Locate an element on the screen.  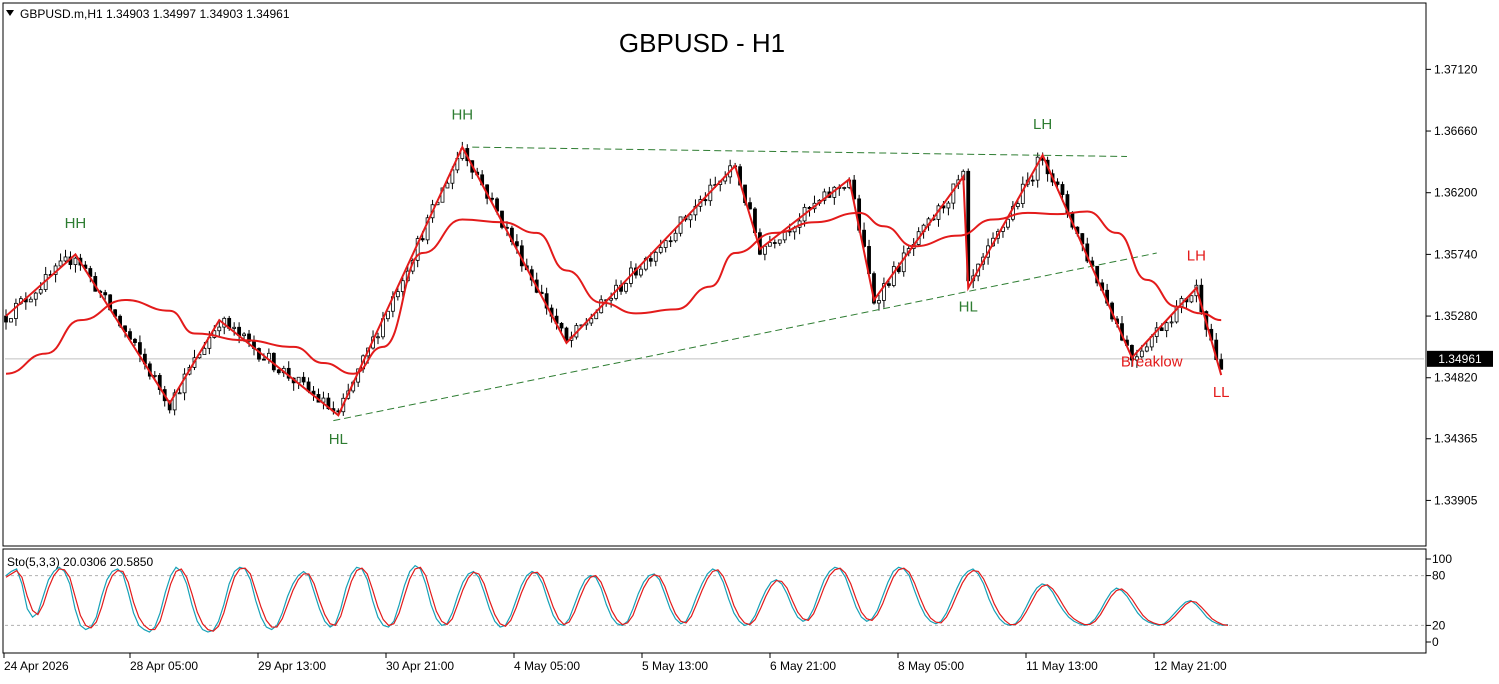
current-price-tag: 1.34961 is located at coordinates (1460, 358).